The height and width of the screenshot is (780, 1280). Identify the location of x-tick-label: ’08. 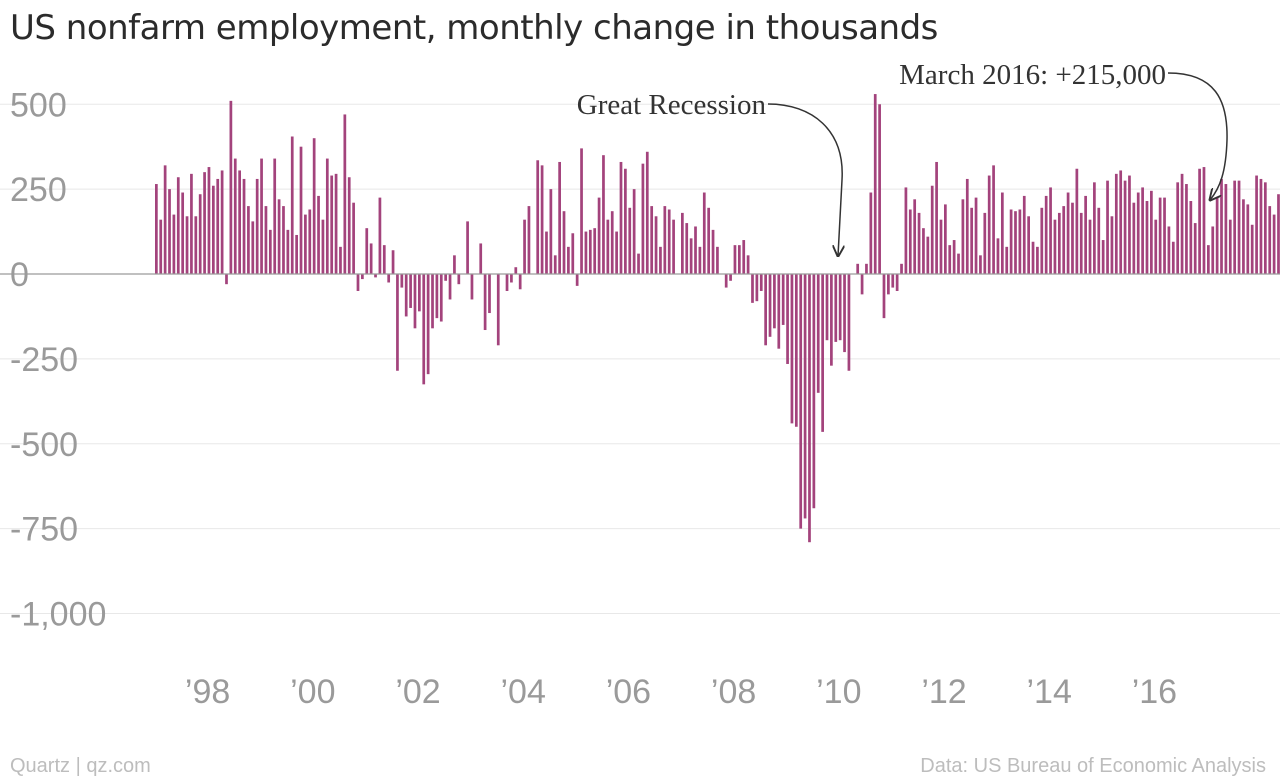
(733, 692).